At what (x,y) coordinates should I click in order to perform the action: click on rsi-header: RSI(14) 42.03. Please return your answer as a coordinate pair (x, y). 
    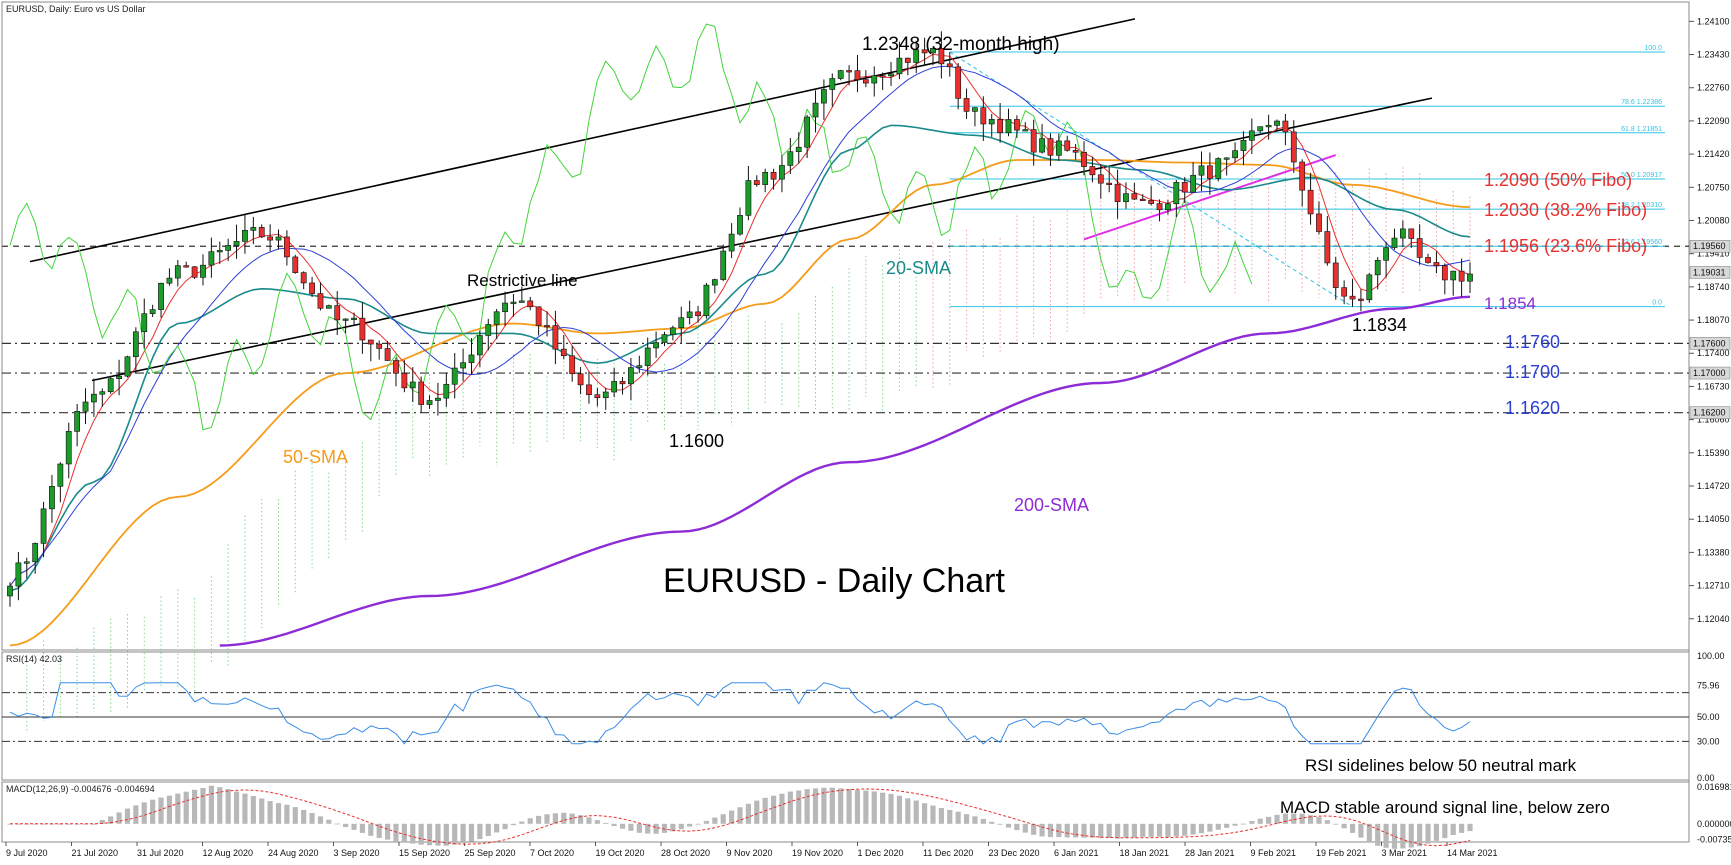
    Looking at the image, I should click on (34, 659).